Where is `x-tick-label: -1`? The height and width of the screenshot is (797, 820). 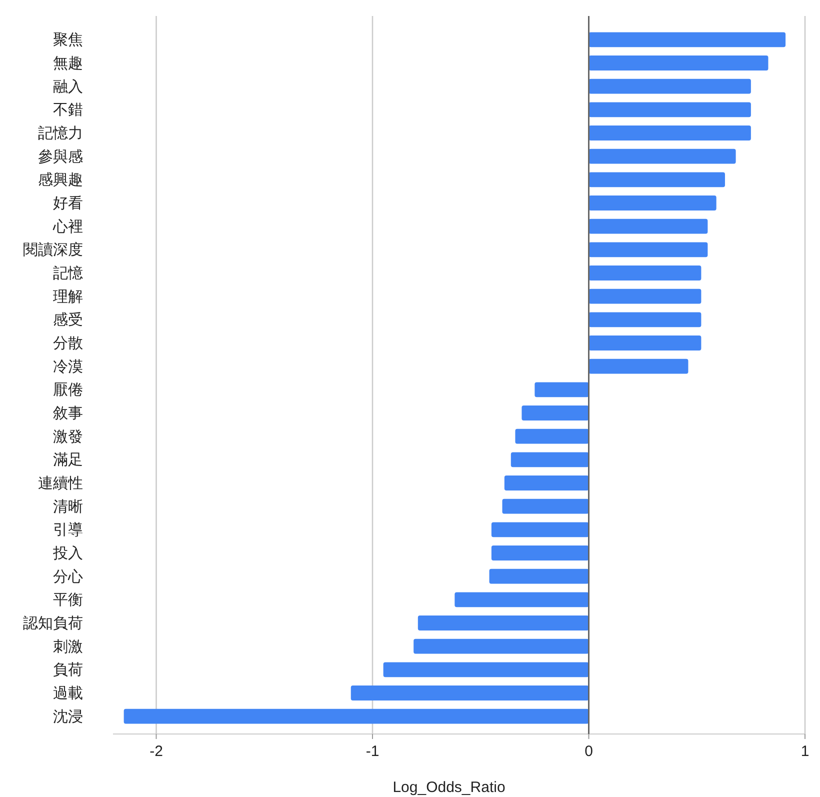
x-tick-label: -1 is located at coordinates (373, 751).